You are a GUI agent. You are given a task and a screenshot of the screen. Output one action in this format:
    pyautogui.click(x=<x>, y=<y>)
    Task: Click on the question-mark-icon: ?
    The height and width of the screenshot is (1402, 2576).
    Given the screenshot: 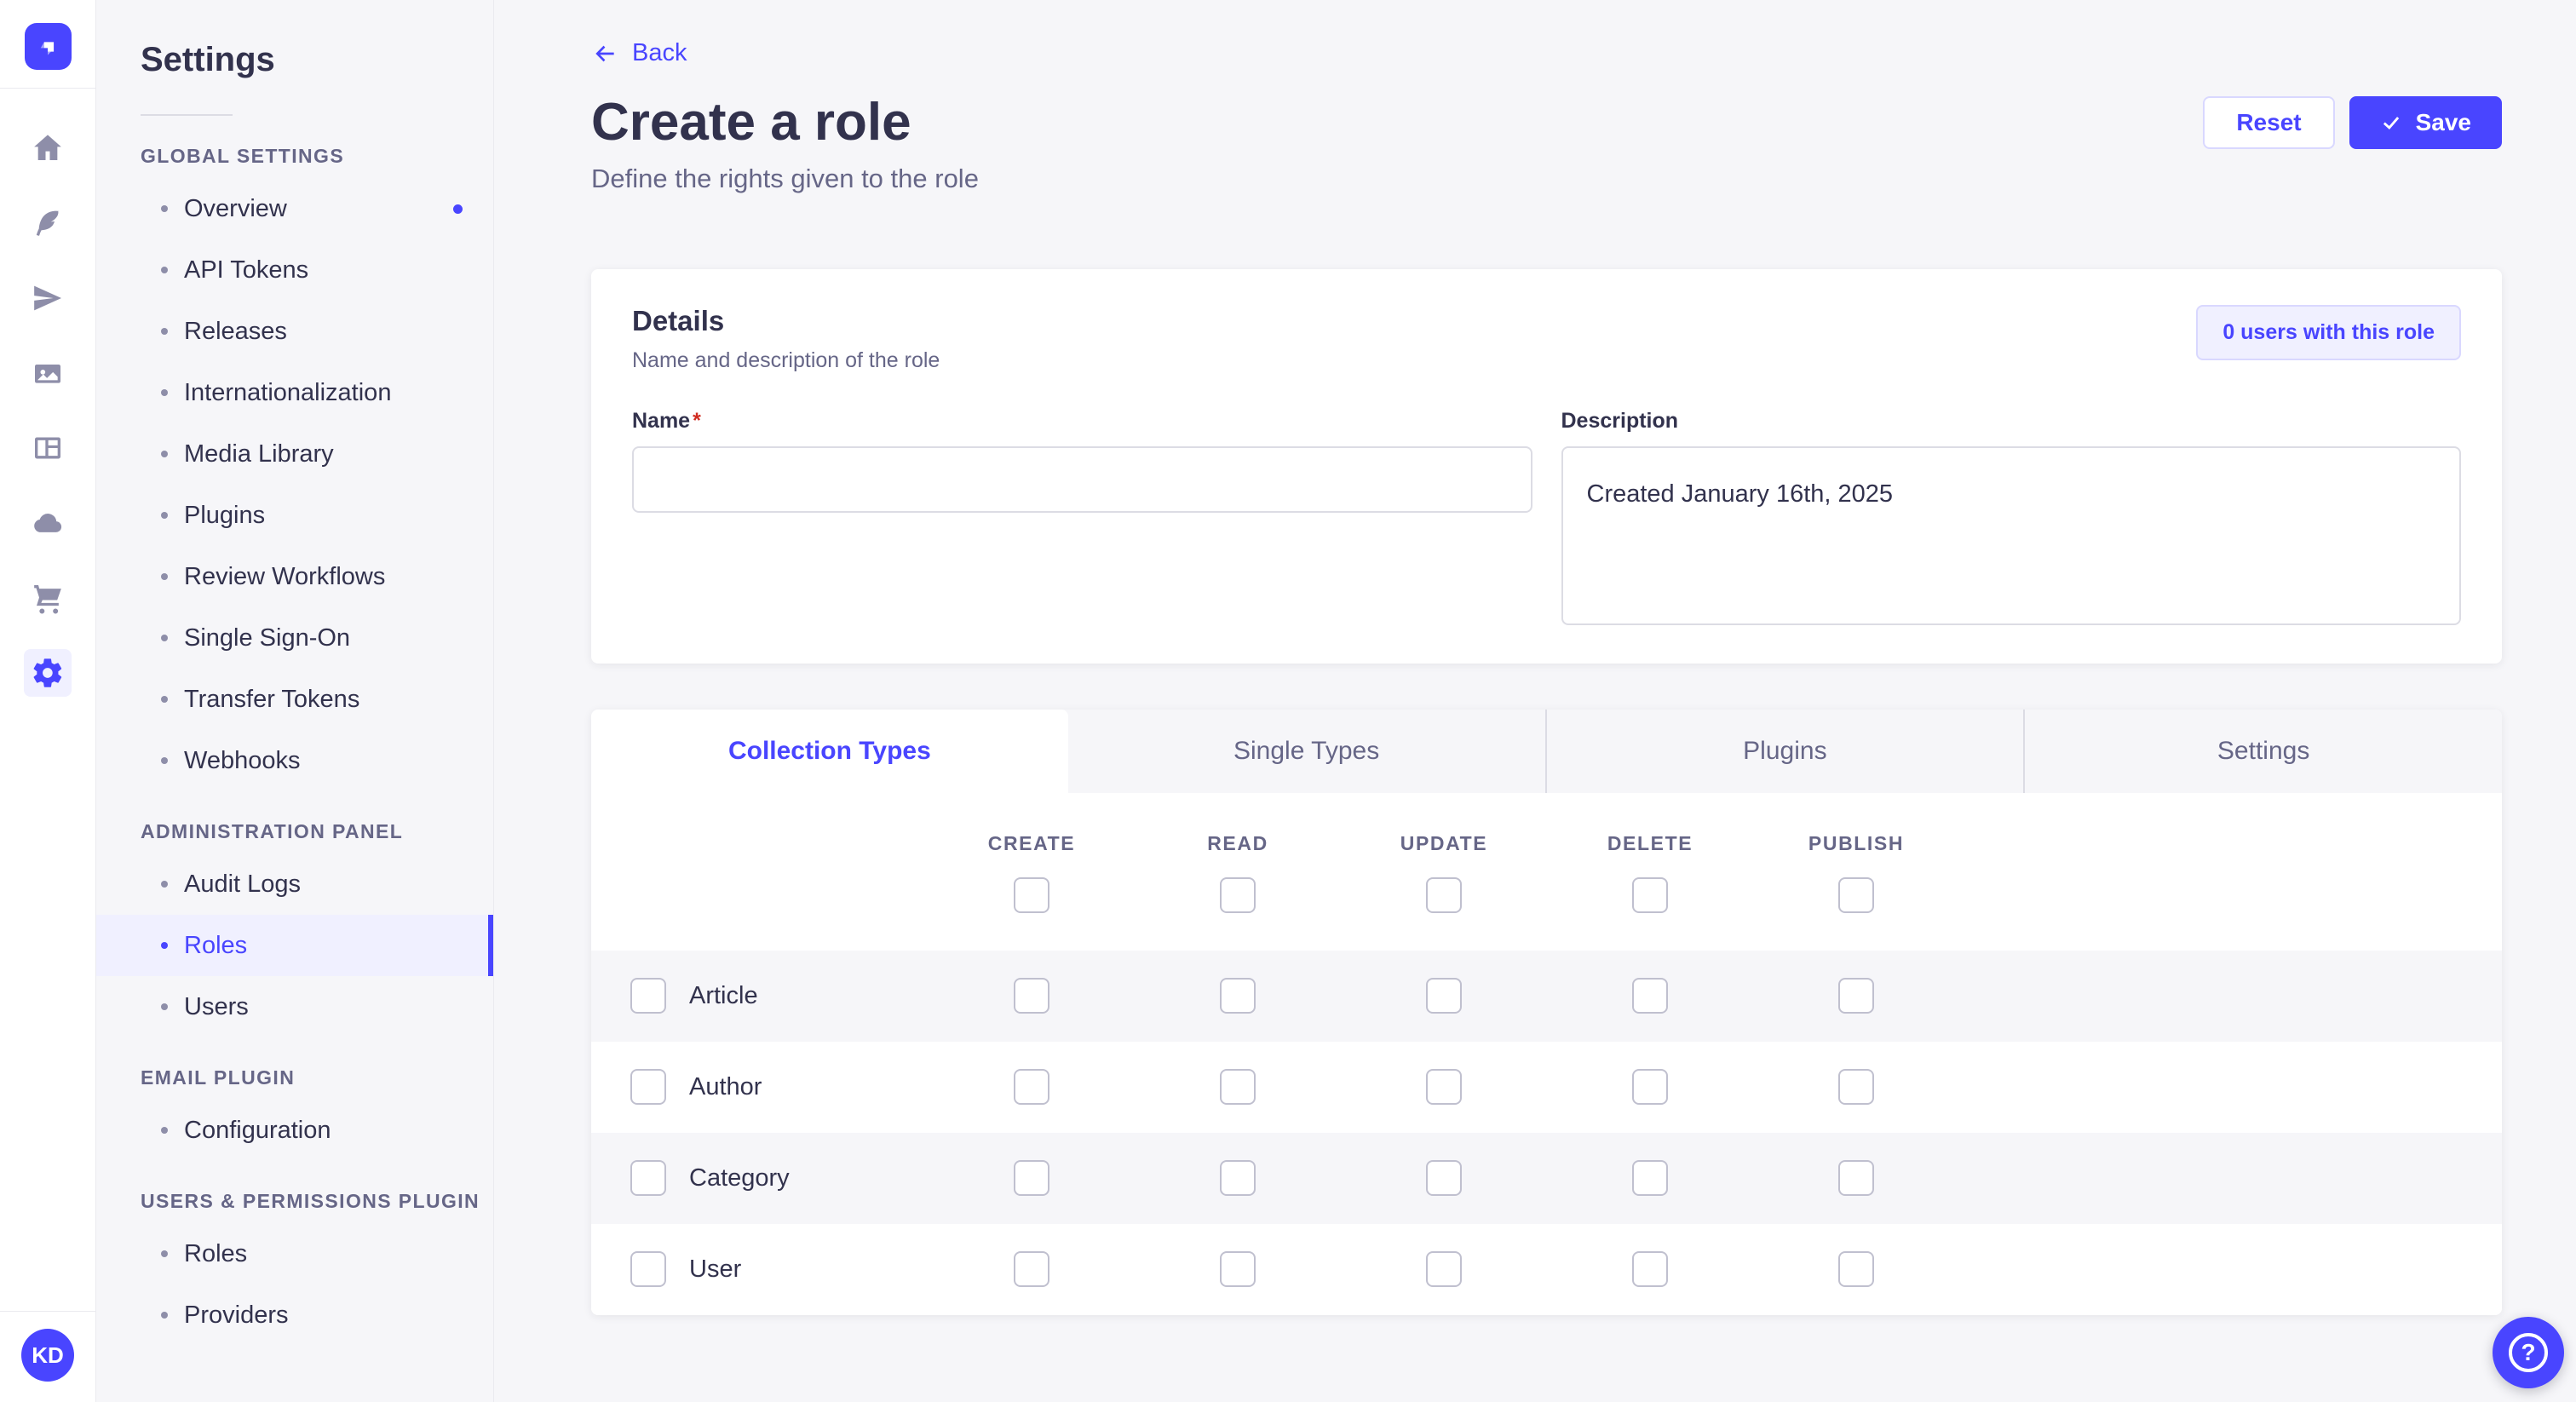 What is the action you would take?
    pyautogui.click(x=2529, y=1352)
    